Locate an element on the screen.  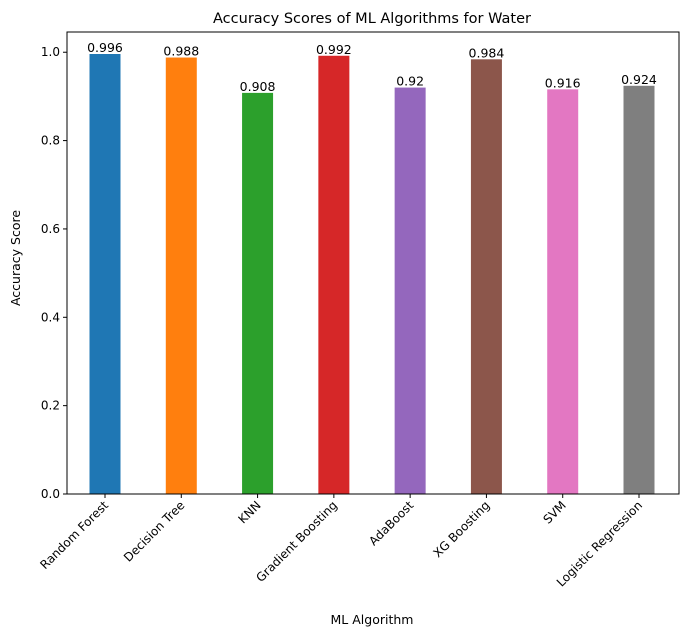
bar-value-label: 0.92 is located at coordinates (410, 81).